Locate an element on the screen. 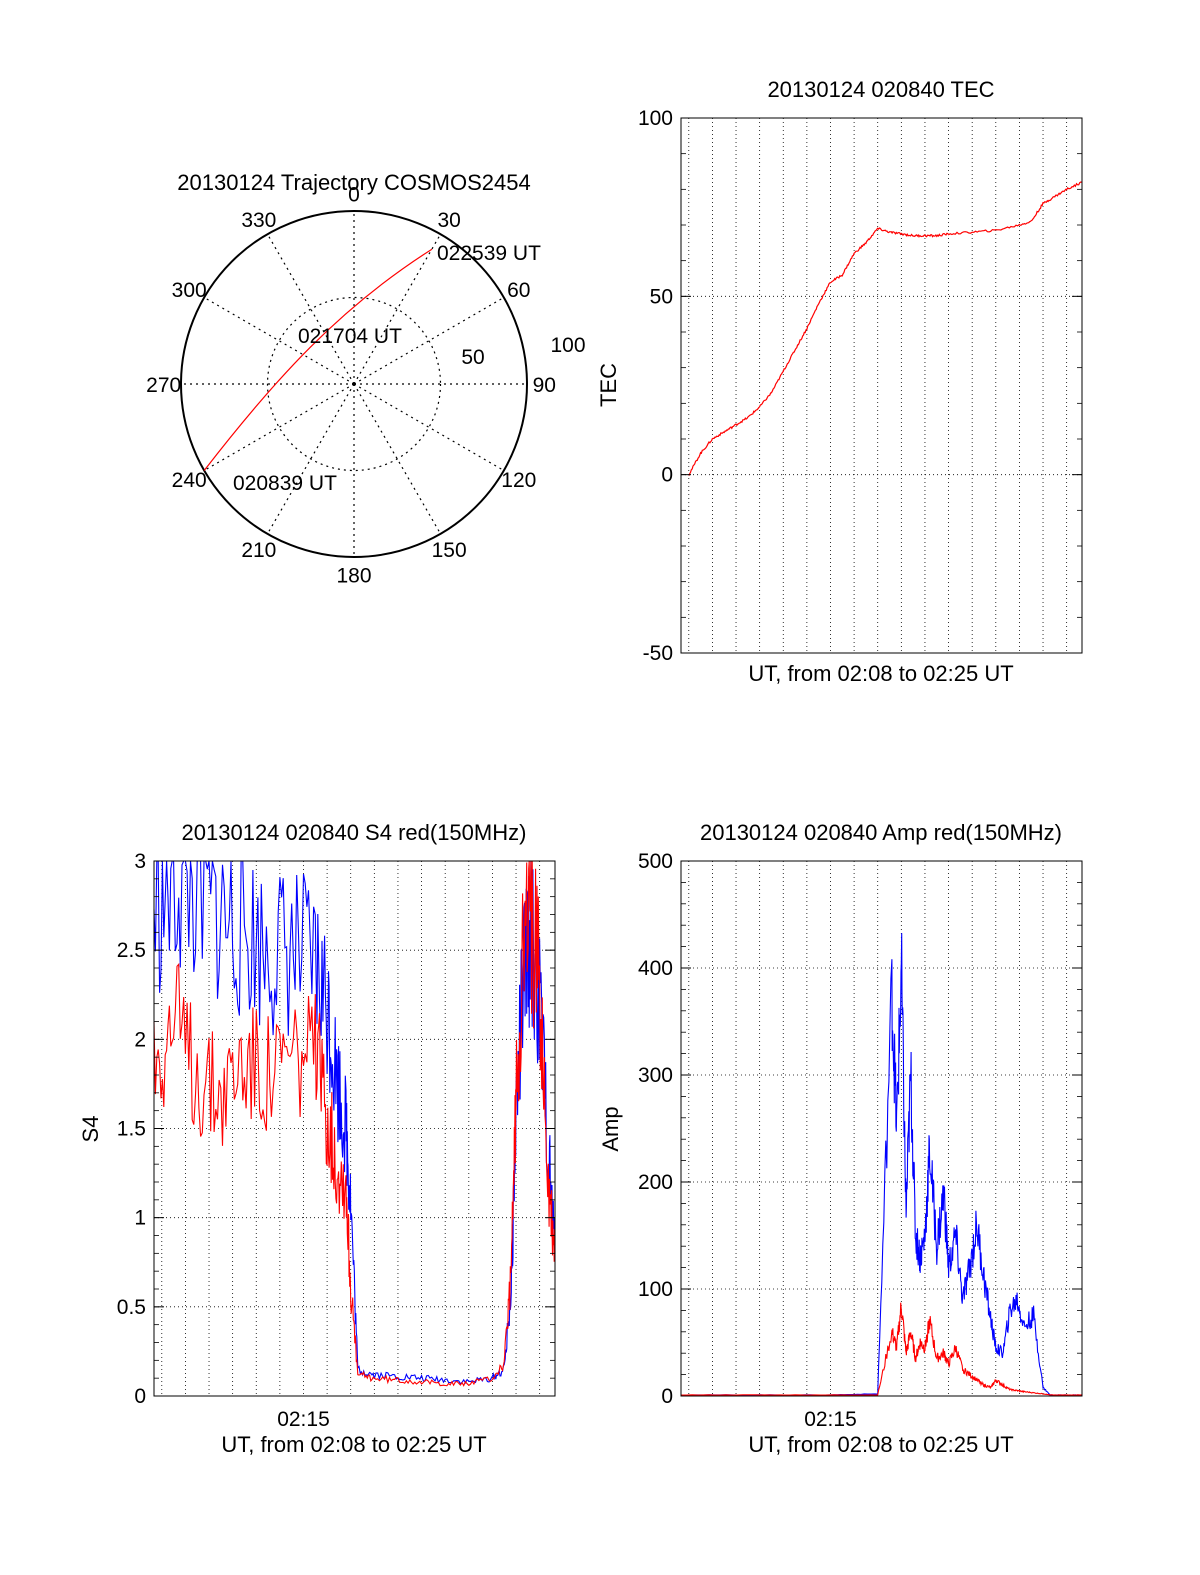 The image size is (1200, 1575). tec-ytick-label-2: 0 is located at coordinates (667, 475).